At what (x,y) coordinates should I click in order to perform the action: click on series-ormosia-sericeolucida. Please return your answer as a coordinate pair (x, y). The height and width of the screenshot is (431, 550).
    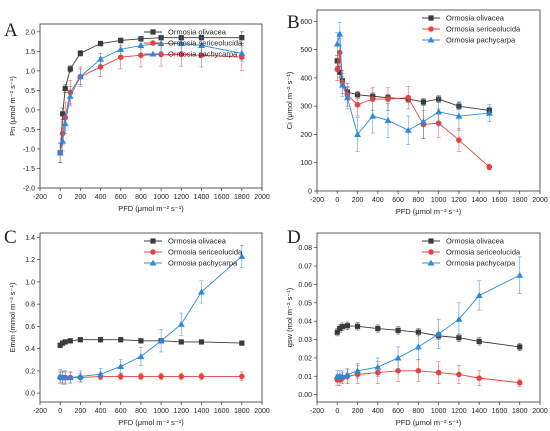
    Looking at the image, I should click on (151, 377).